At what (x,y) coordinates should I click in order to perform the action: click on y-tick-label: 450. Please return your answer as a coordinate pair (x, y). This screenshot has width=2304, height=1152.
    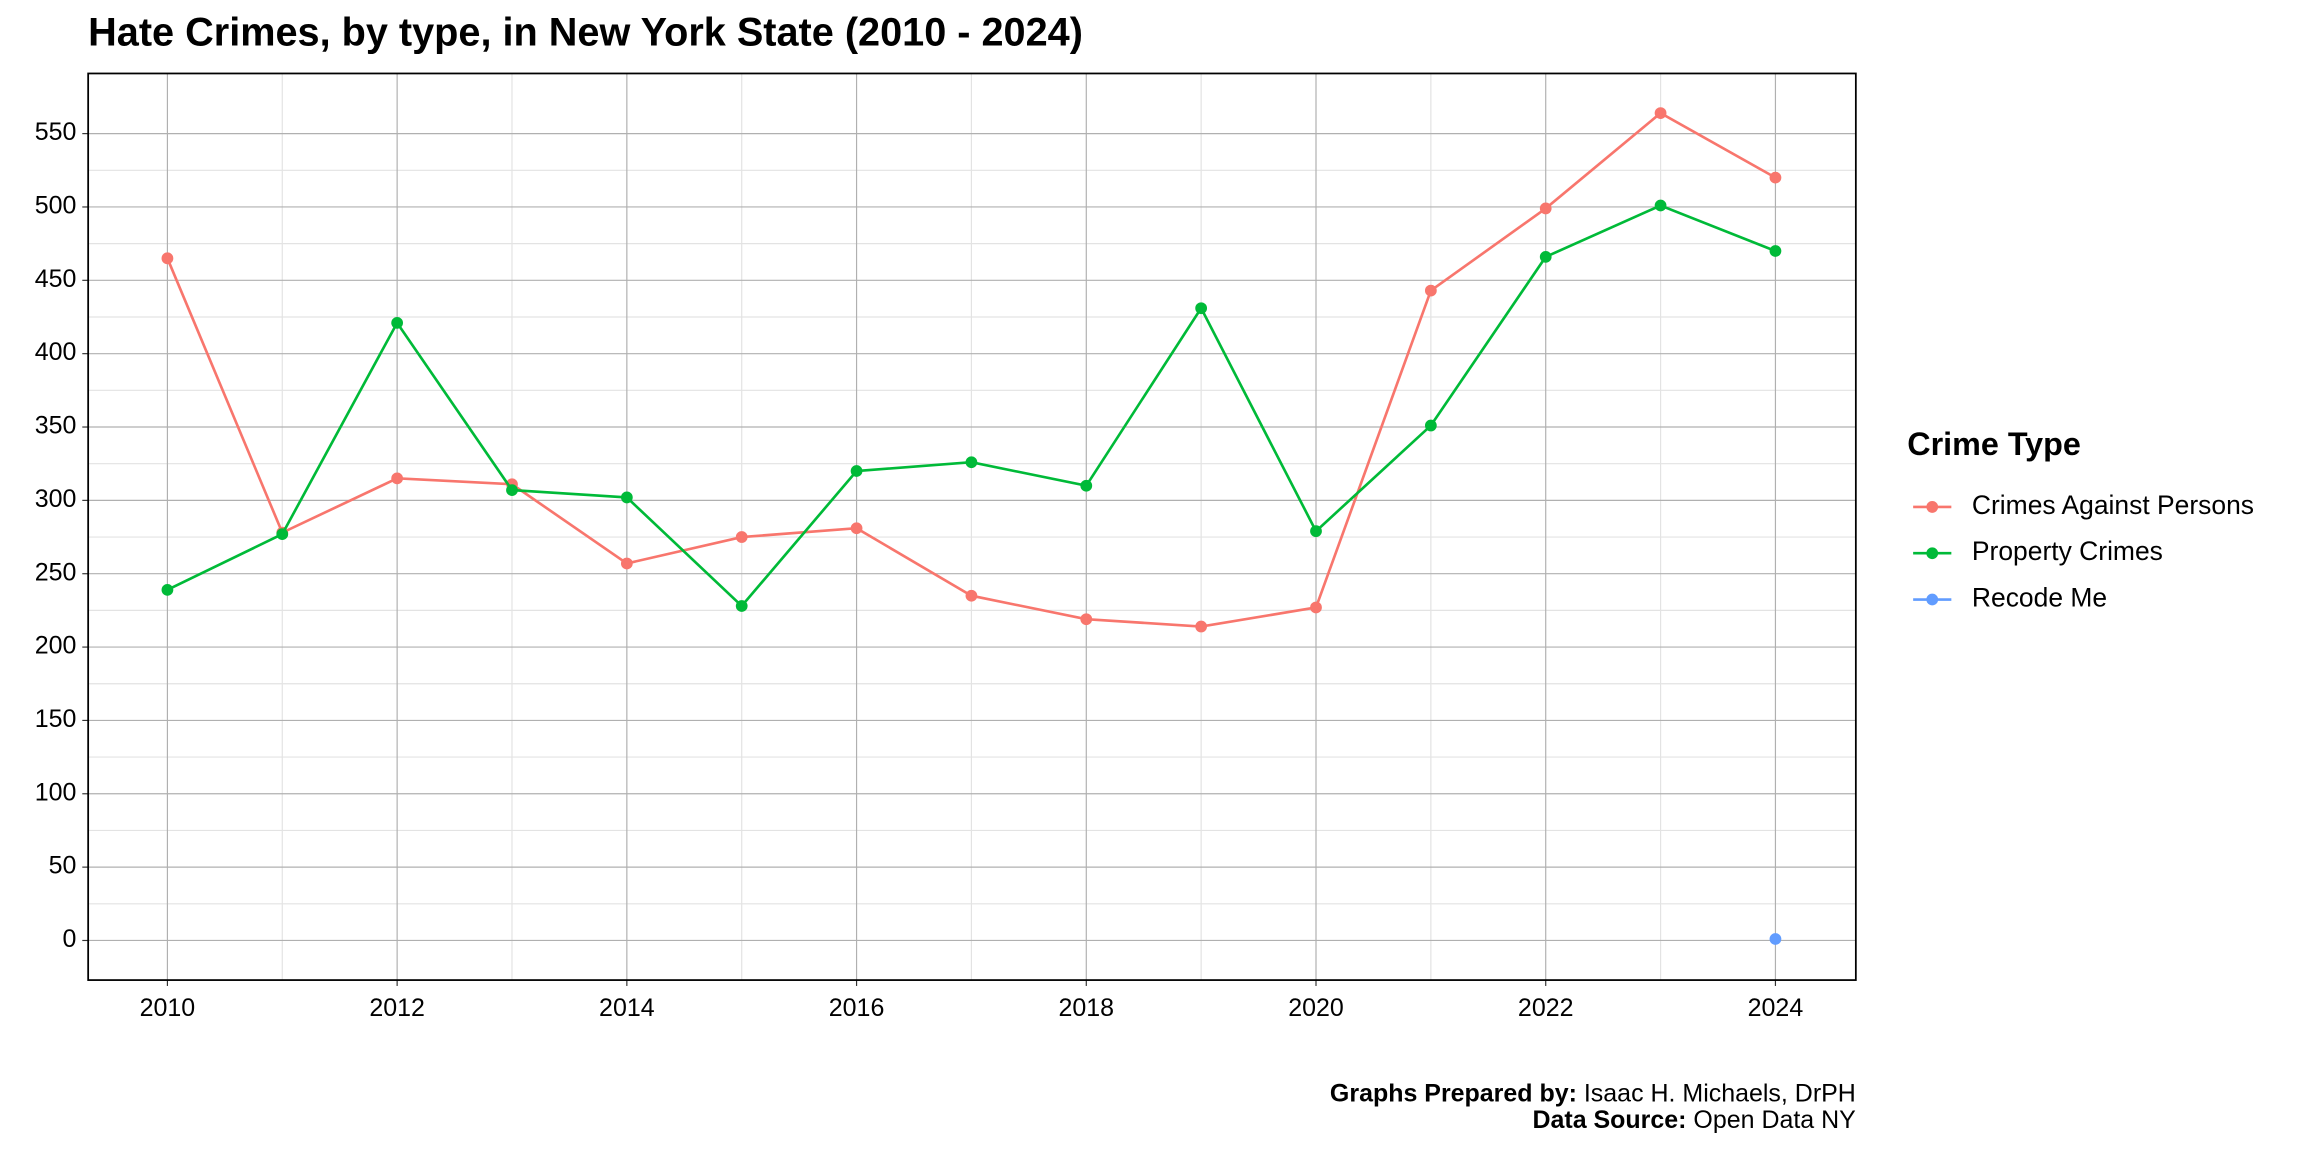
    Looking at the image, I should click on (56, 279).